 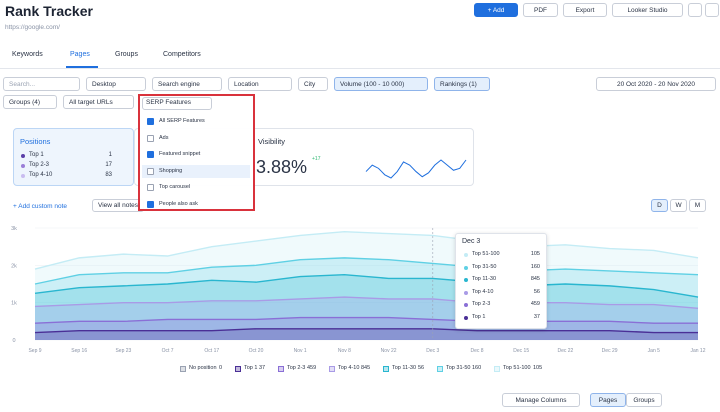 I want to click on legend-value: 845, so click(x=366, y=368).